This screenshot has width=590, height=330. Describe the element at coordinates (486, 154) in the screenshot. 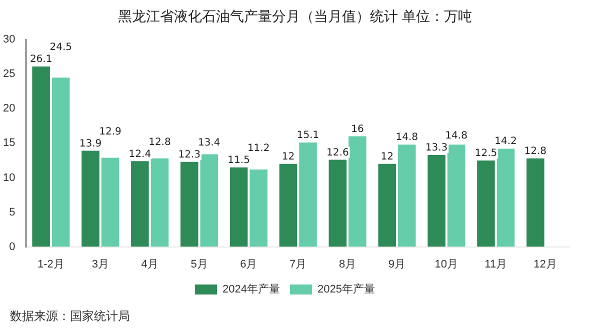

I see `data-label: 12.5` at that location.